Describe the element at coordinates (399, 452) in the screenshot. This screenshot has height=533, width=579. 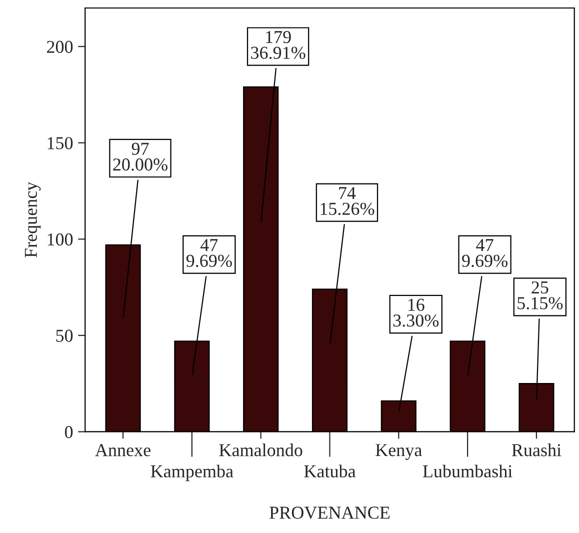
I see `x-tick-label: Kenya` at that location.